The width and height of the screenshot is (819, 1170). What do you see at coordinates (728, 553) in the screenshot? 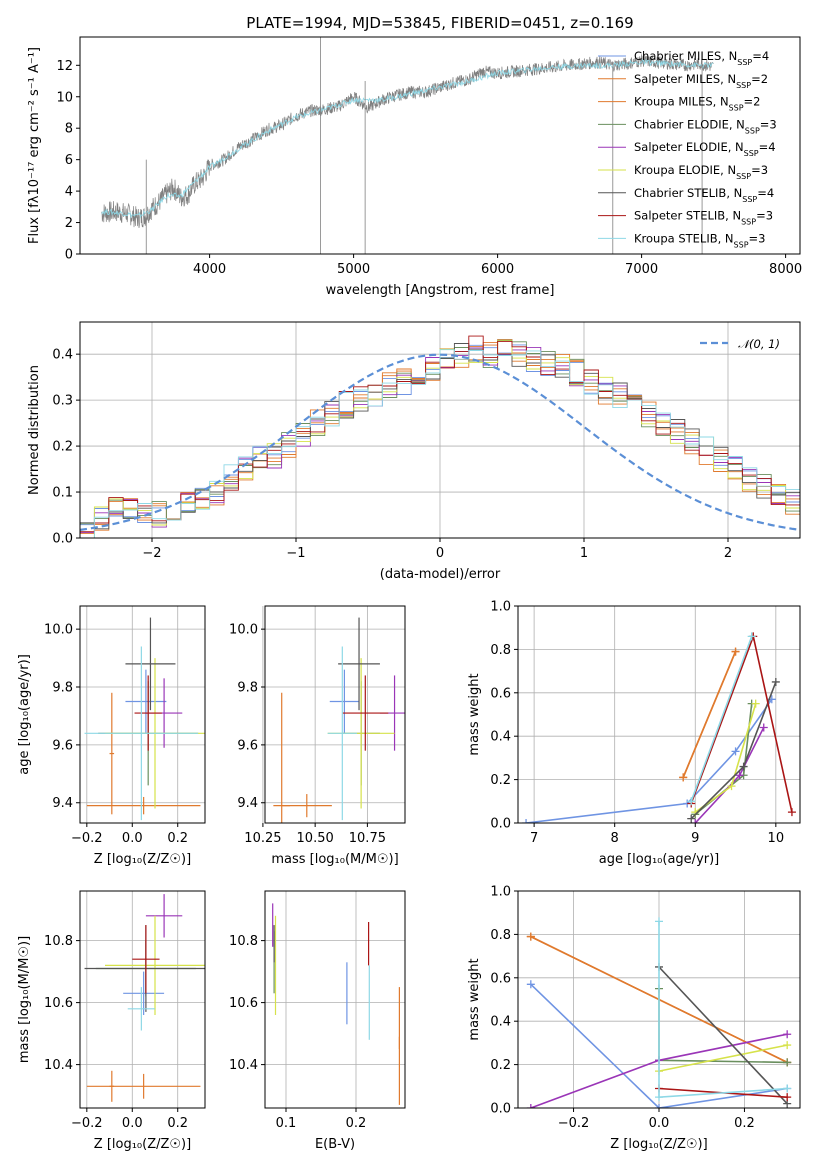
I see `x-tick-label: 2` at bounding box center [728, 553].